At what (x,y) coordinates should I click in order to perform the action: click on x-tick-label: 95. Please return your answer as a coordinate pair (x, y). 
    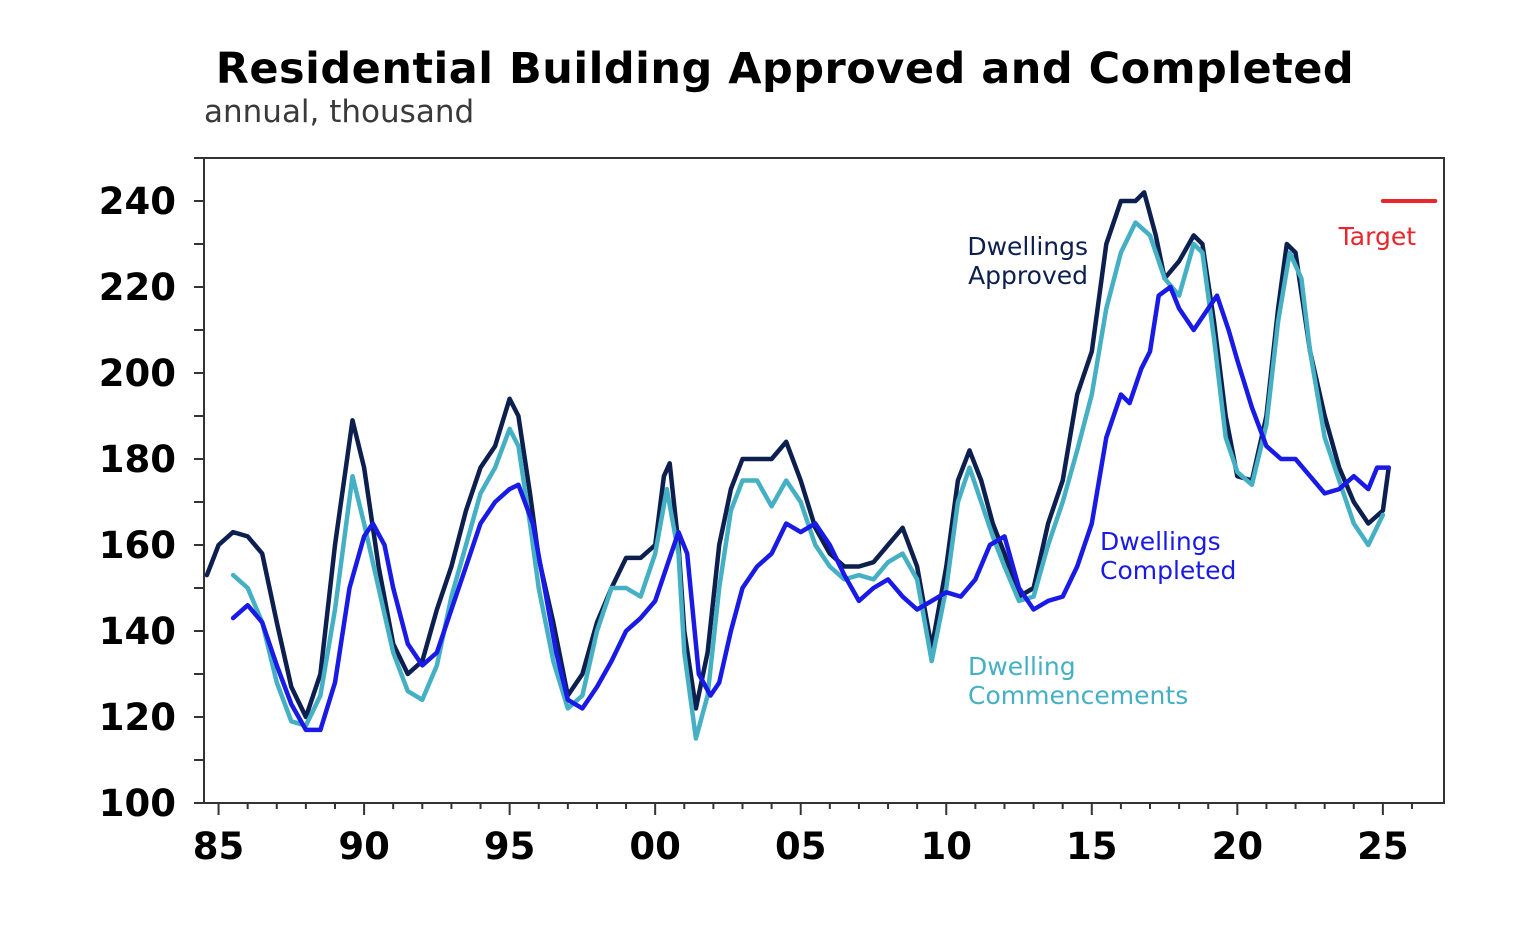
    Looking at the image, I should click on (510, 846).